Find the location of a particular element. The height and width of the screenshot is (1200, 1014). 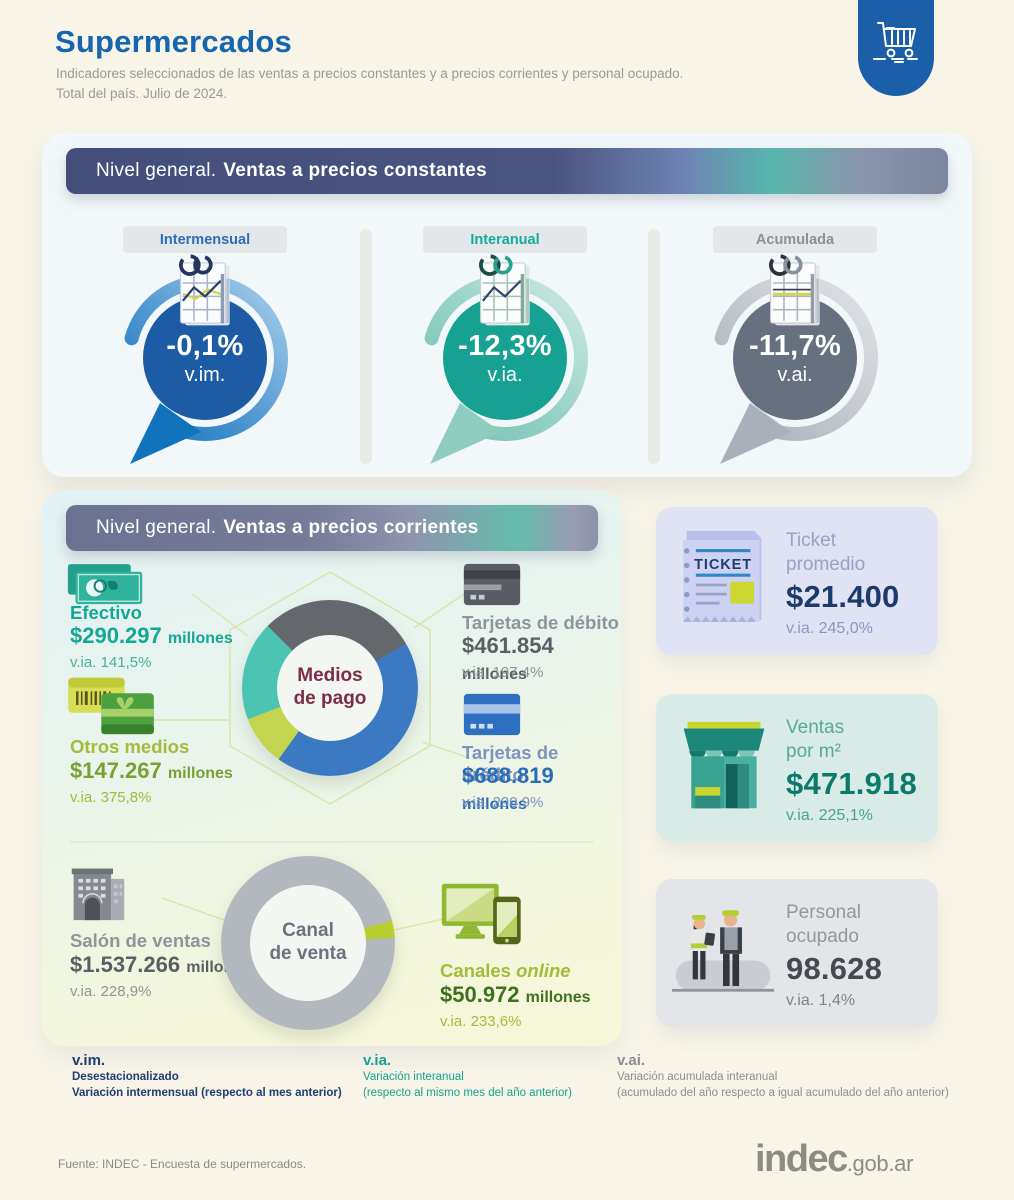

header-ribbon is located at coordinates (896, 48).